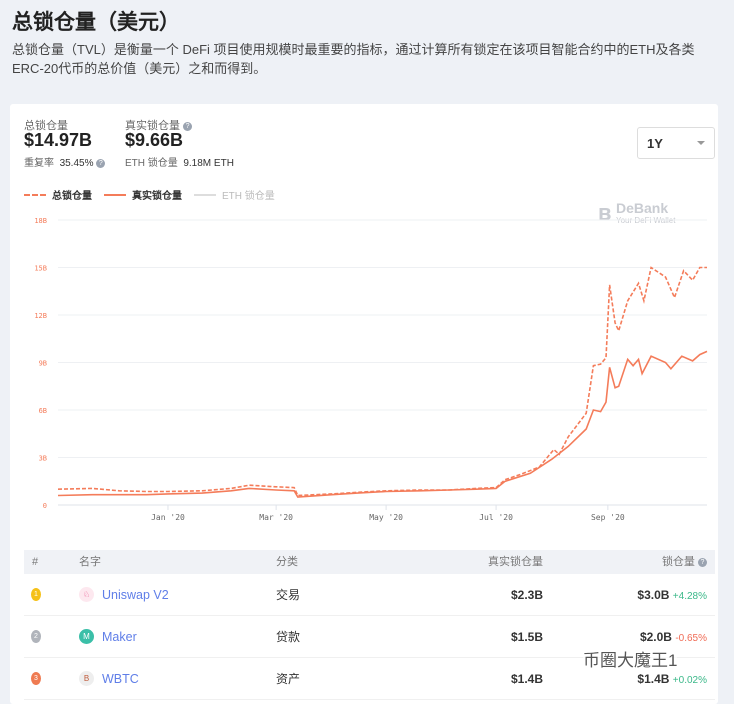 The width and height of the screenshot is (734, 704). What do you see at coordinates (288, 679) in the screenshot?
I see `category: 资产` at bounding box center [288, 679].